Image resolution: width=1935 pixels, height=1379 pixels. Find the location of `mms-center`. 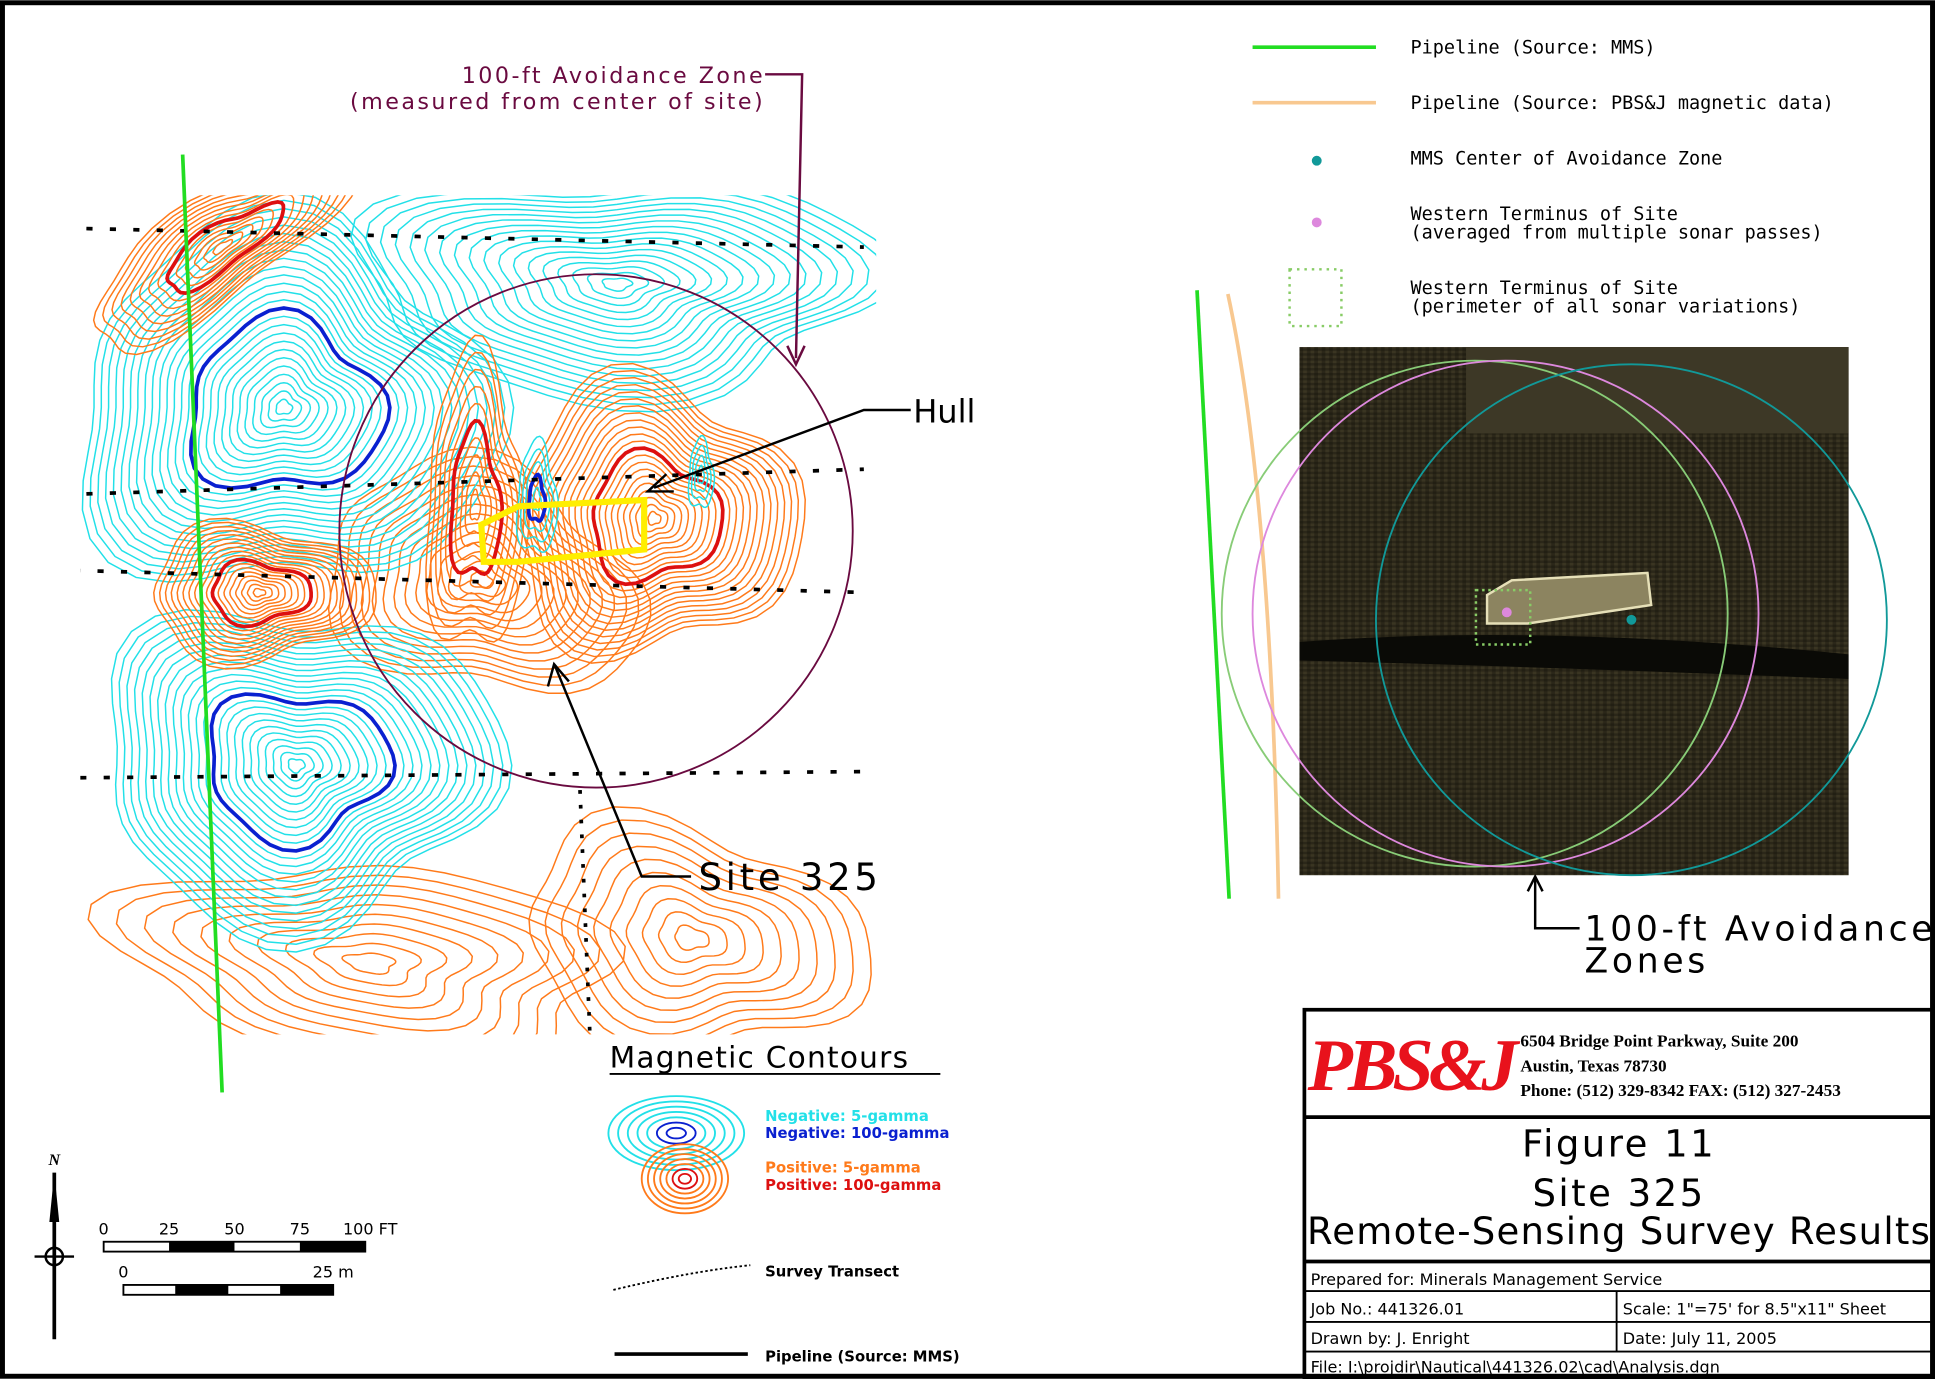

mms-center is located at coordinates (1631, 619).